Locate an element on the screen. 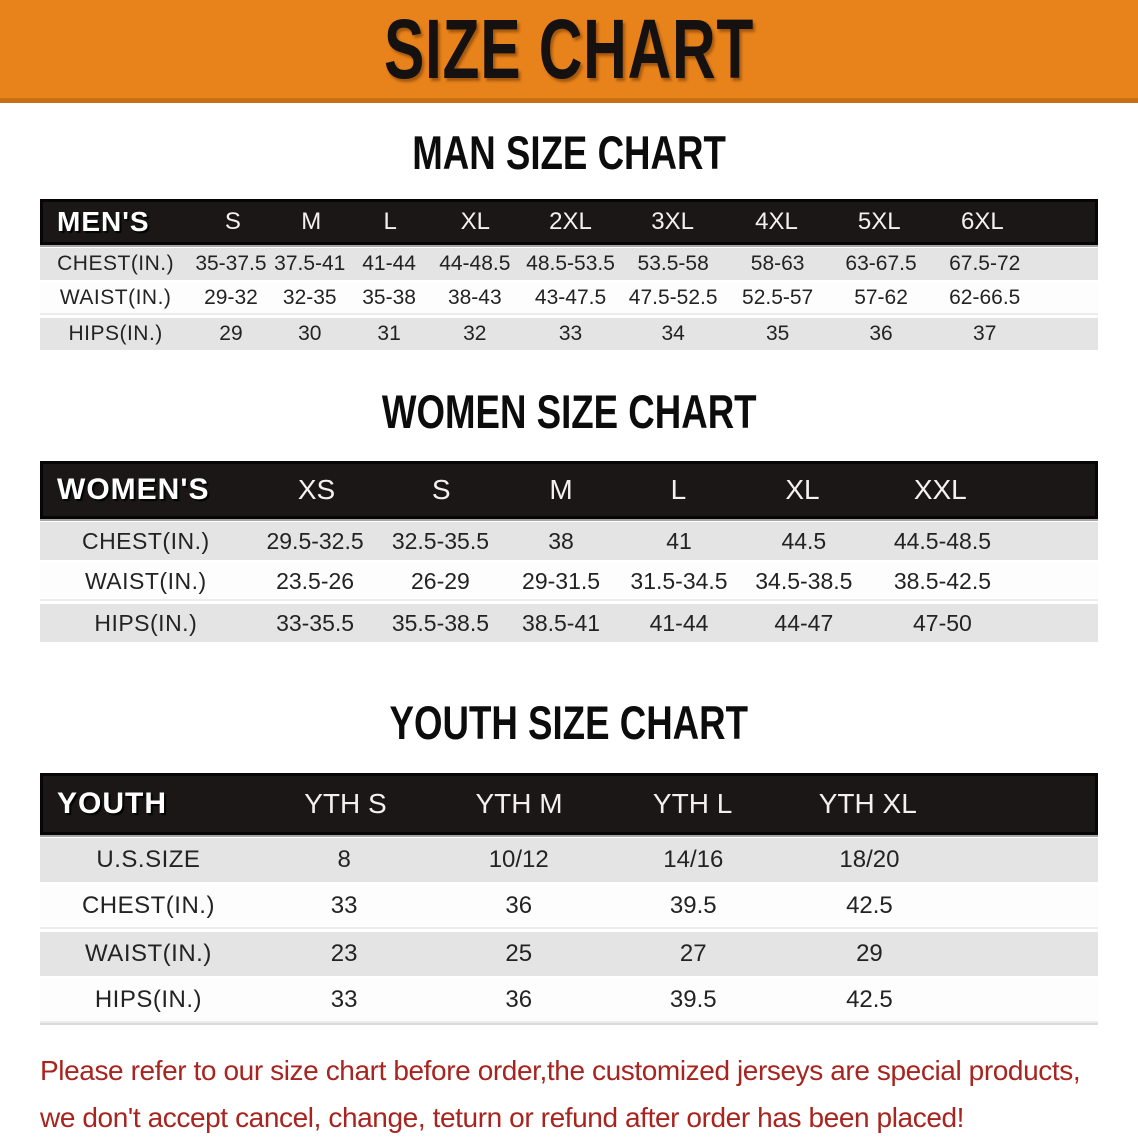 The image size is (1138, 1141). men-cell: 34 is located at coordinates (673, 333).